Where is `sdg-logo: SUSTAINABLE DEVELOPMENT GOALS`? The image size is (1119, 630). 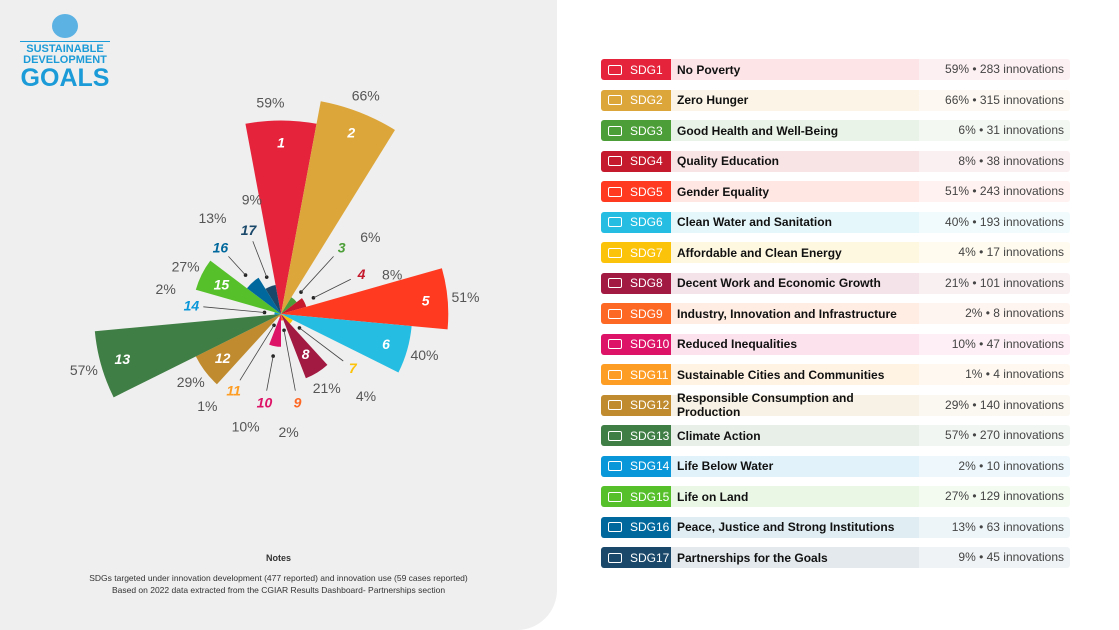 sdg-logo: SUSTAINABLE DEVELOPMENT GOALS is located at coordinates (65, 52).